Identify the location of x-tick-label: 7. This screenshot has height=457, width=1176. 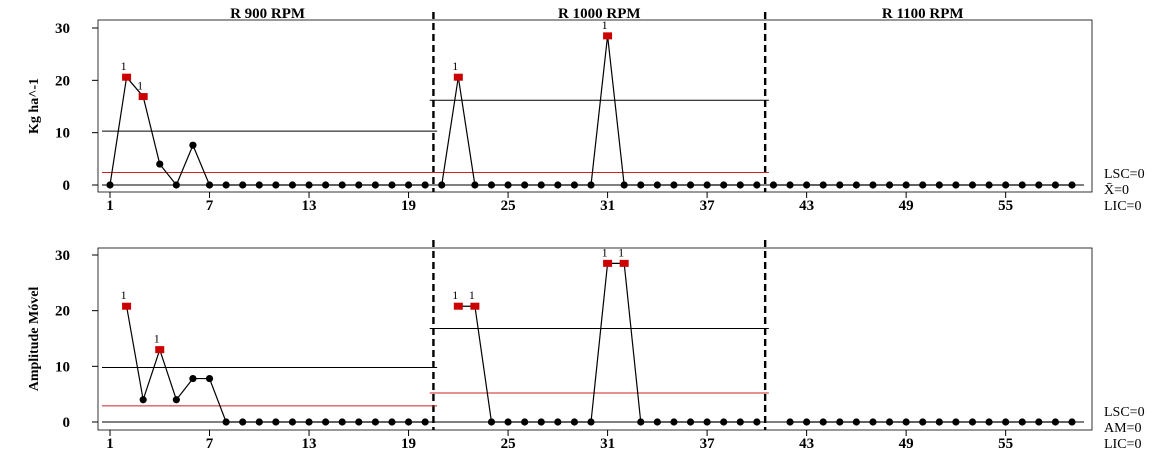
(210, 444).